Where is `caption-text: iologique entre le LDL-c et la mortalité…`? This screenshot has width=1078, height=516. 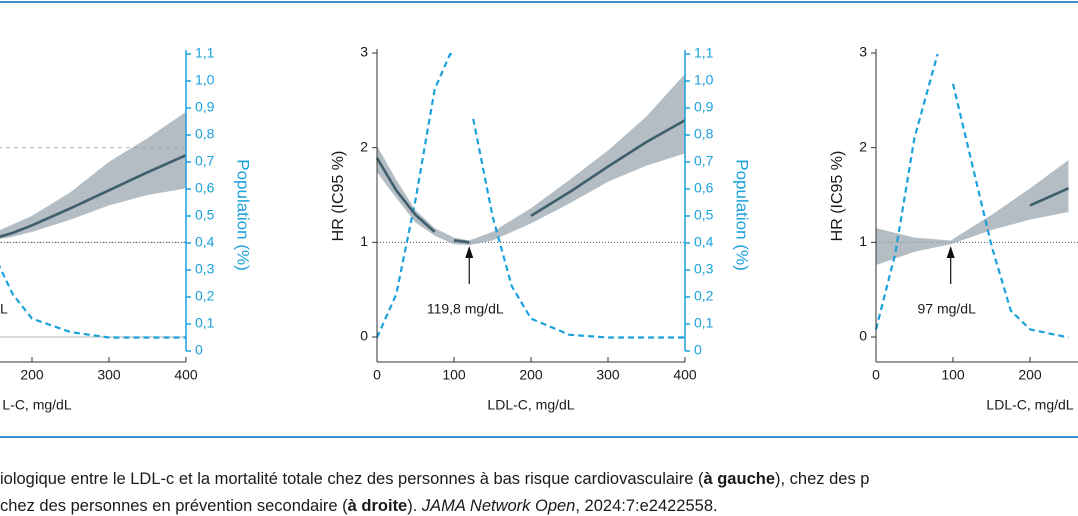
caption-text: iologique entre le LDL-c et la mortalité… is located at coordinates (352, 479).